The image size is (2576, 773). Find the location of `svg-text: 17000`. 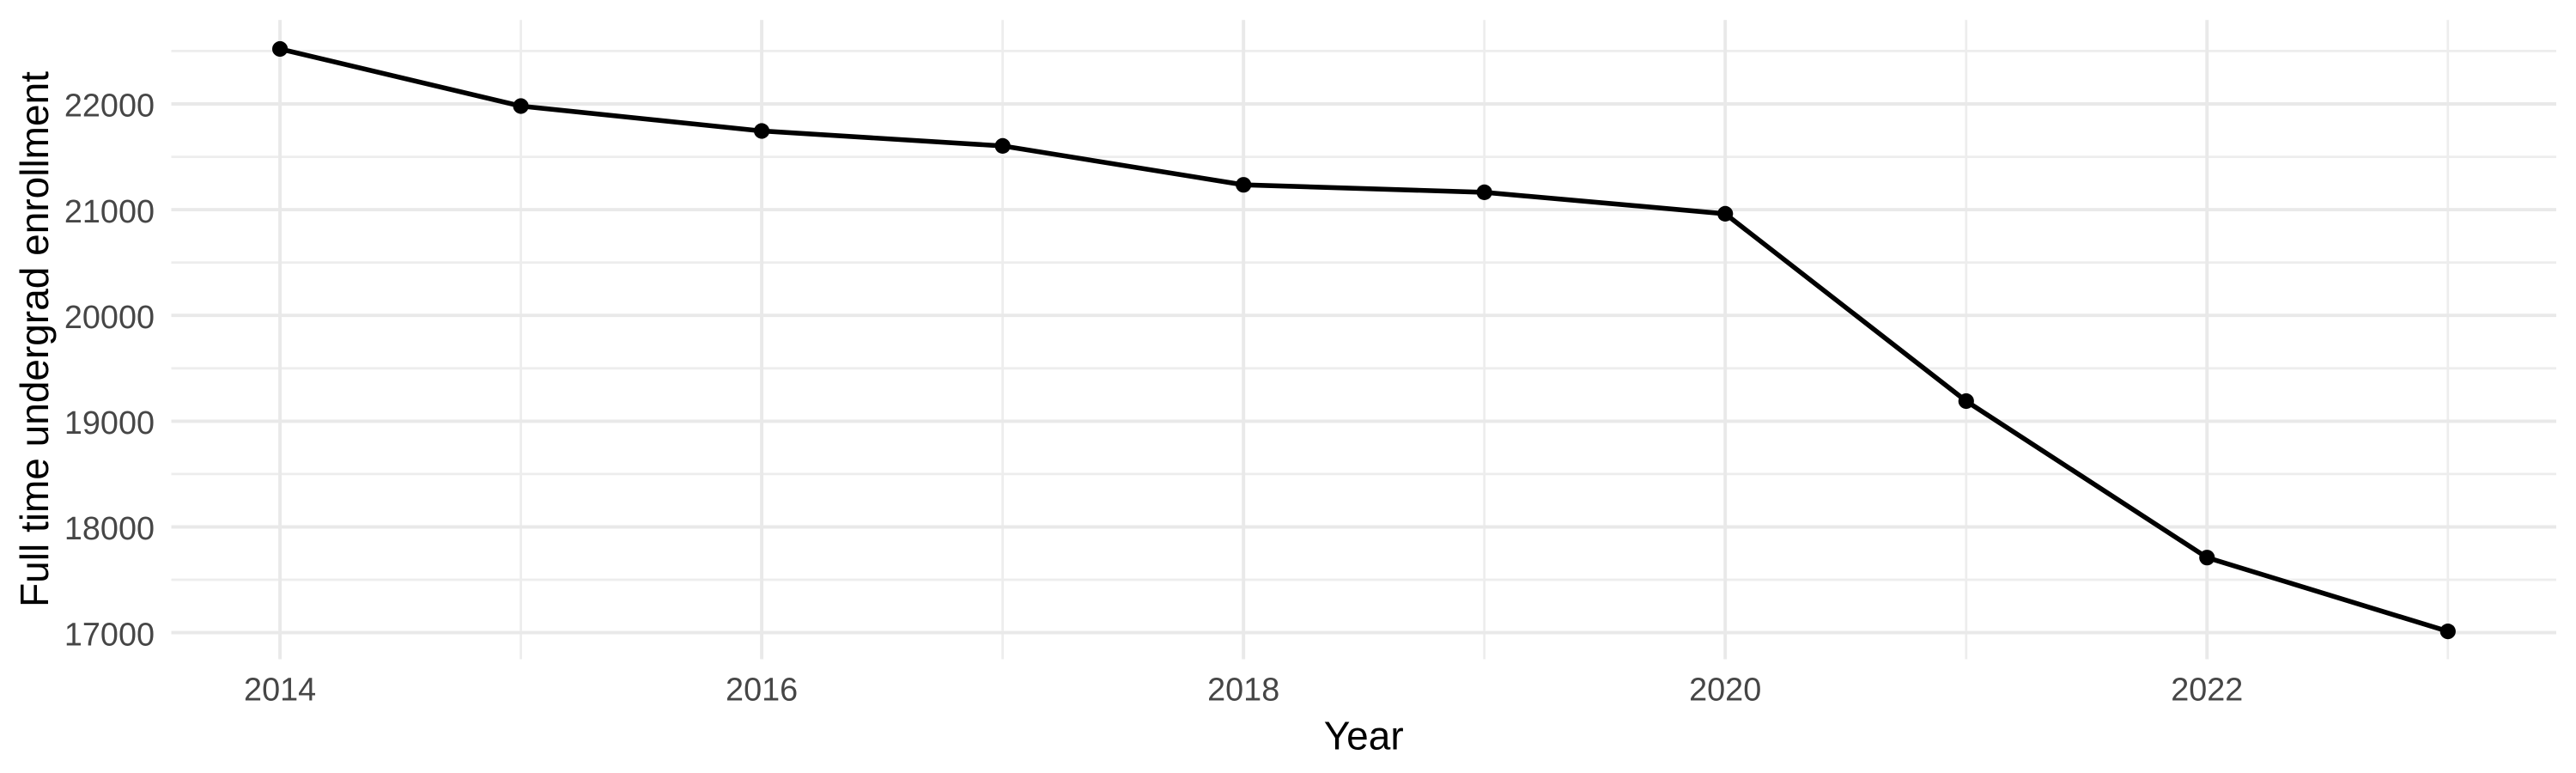

svg-text: 17000 is located at coordinates (109, 635).